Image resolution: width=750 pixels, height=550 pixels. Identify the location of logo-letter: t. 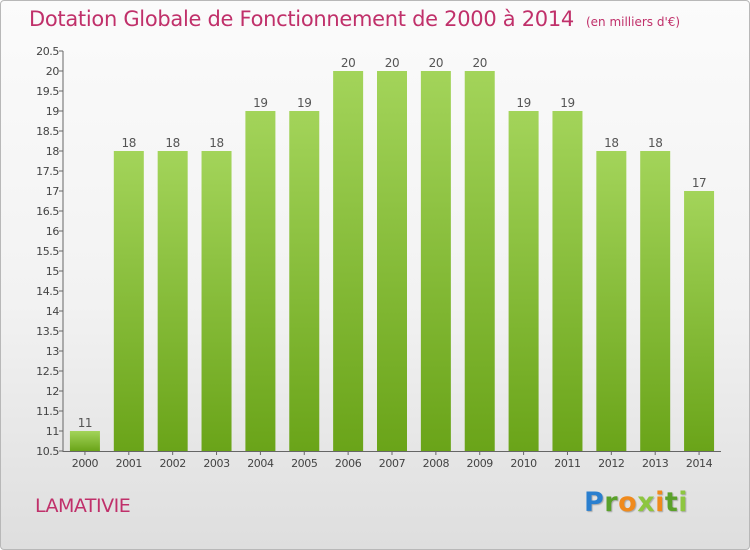
(671, 502).